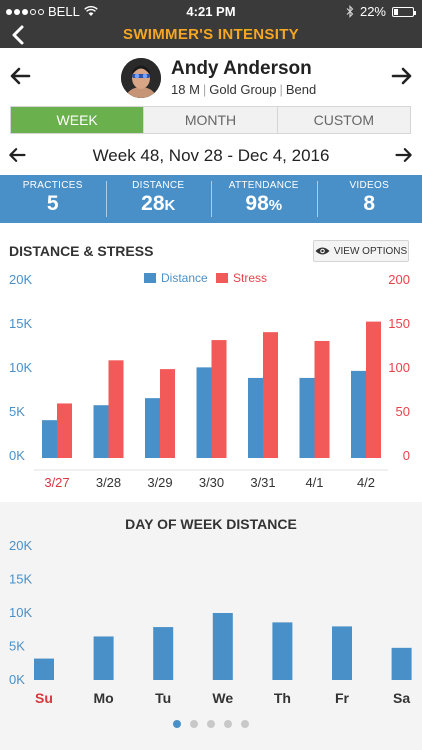  Describe the element at coordinates (406, 455) in the screenshot. I see `y-tick-right: 0` at that location.